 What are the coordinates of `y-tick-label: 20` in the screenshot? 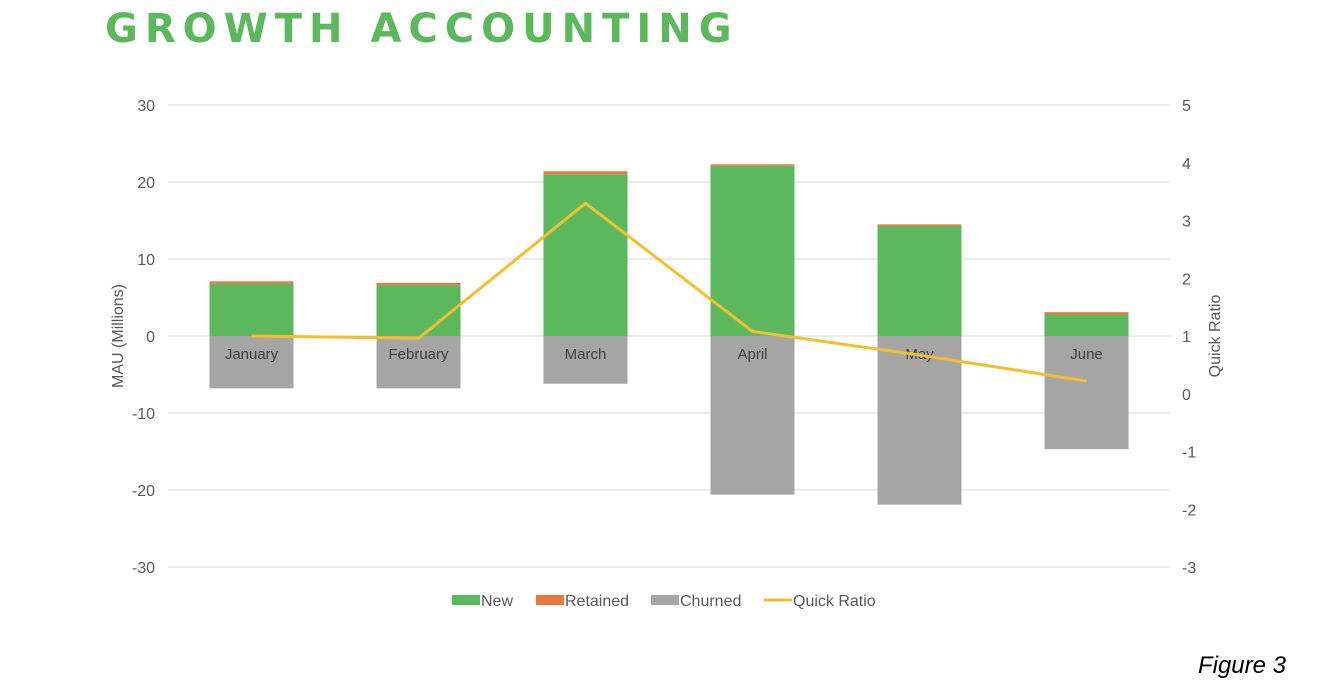 It's located at (146, 183).